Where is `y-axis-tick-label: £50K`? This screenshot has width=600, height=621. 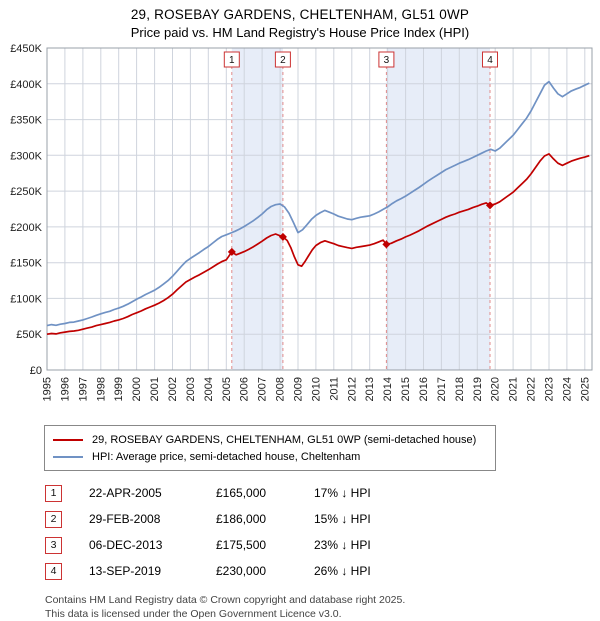
y-axis-tick-label: £50K is located at coordinates (29, 335).